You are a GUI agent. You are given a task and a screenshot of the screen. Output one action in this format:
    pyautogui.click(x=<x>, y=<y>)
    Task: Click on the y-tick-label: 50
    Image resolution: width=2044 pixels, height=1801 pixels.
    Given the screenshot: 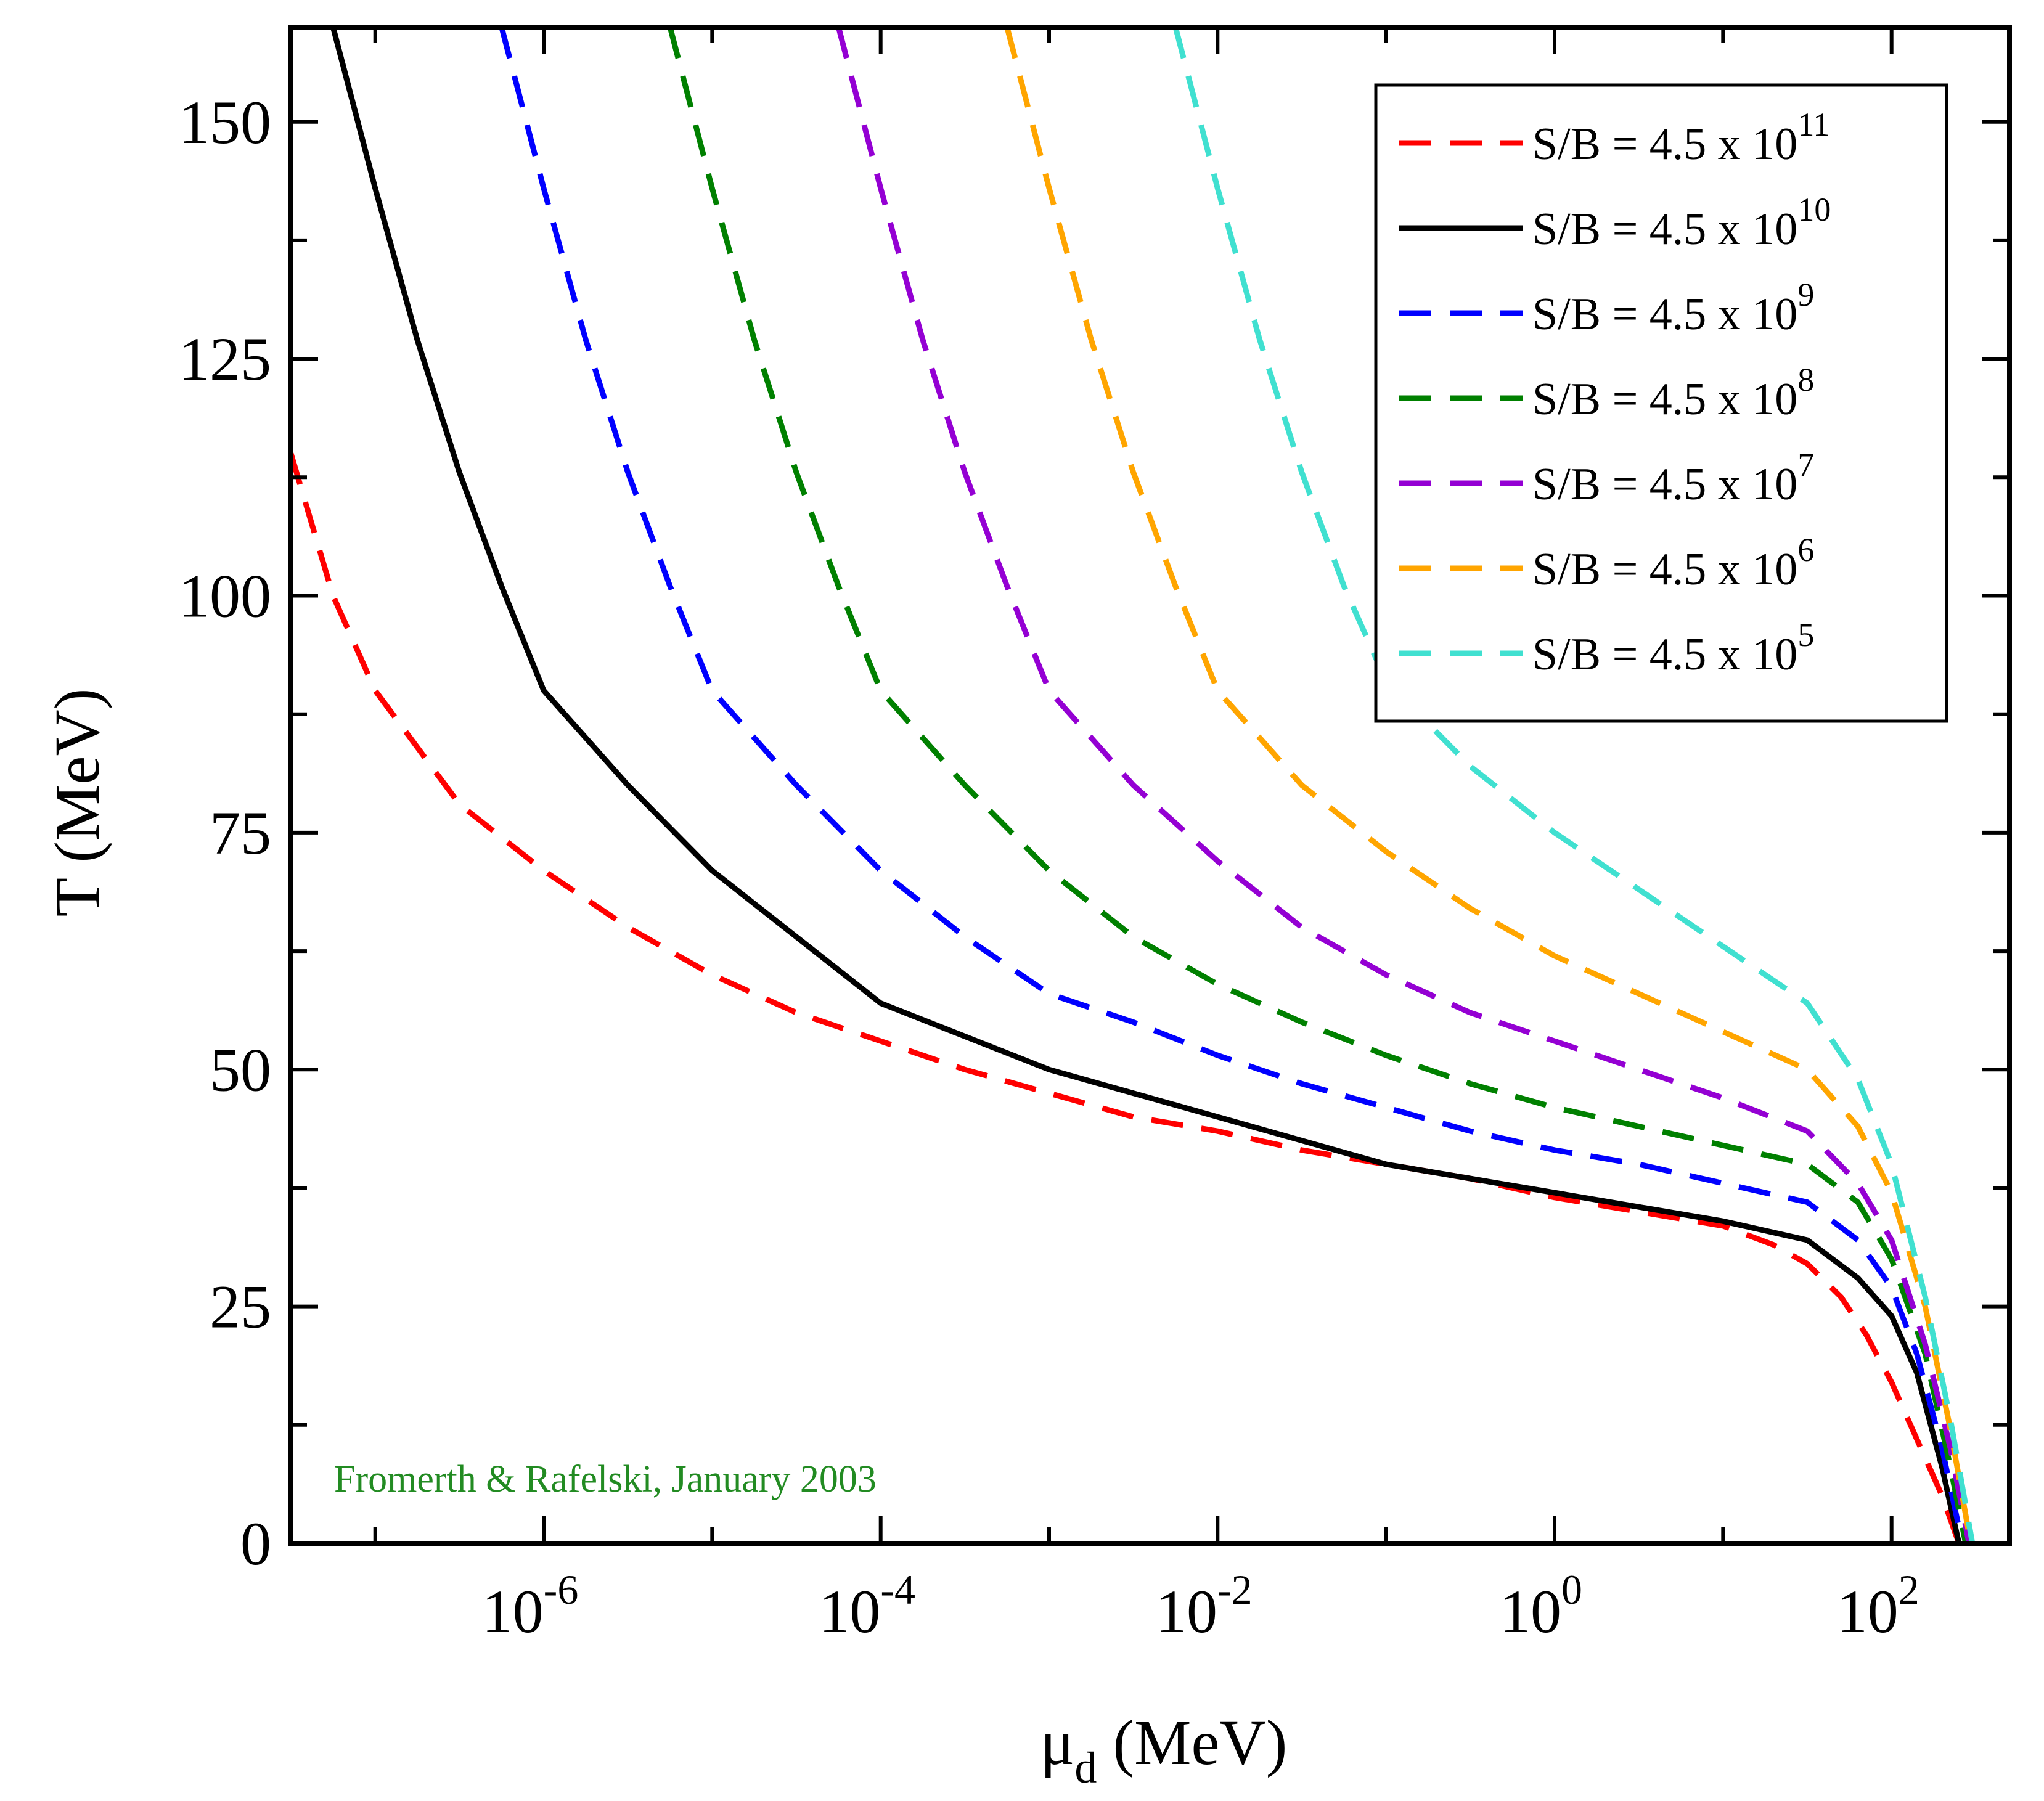 What is the action you would take?
    pyautogui.click(x=241, y=1069)
    